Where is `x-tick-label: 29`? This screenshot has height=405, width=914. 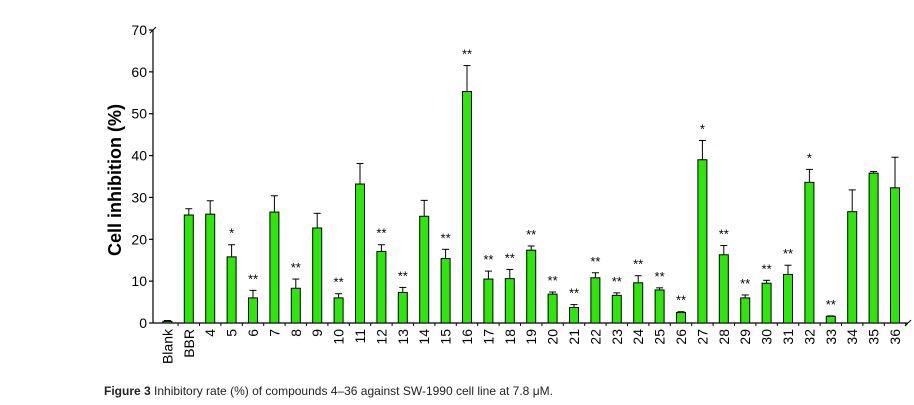
x-tick-label: 29 is located at coordinates (745, 337).